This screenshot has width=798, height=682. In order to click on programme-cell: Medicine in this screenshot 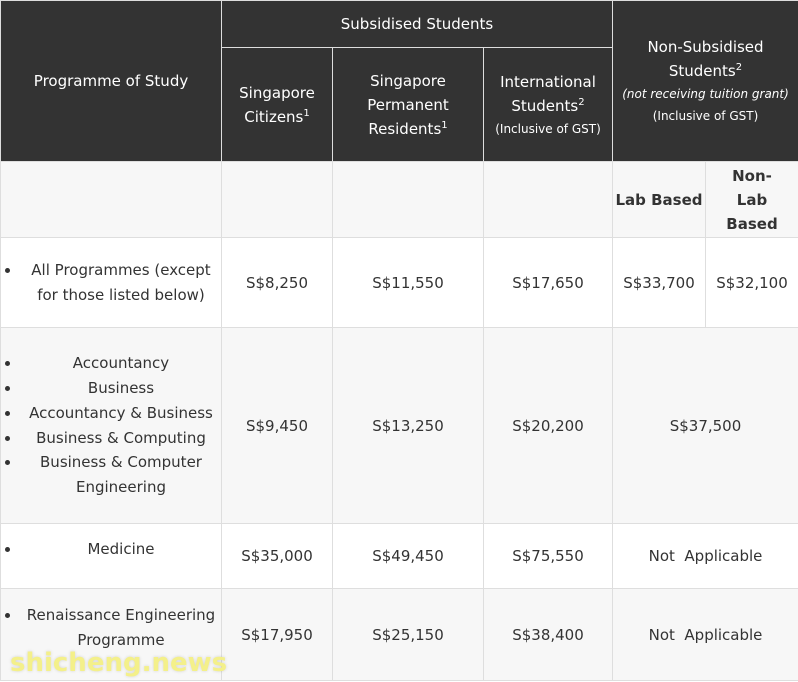, I will do `click(111, 556)`.